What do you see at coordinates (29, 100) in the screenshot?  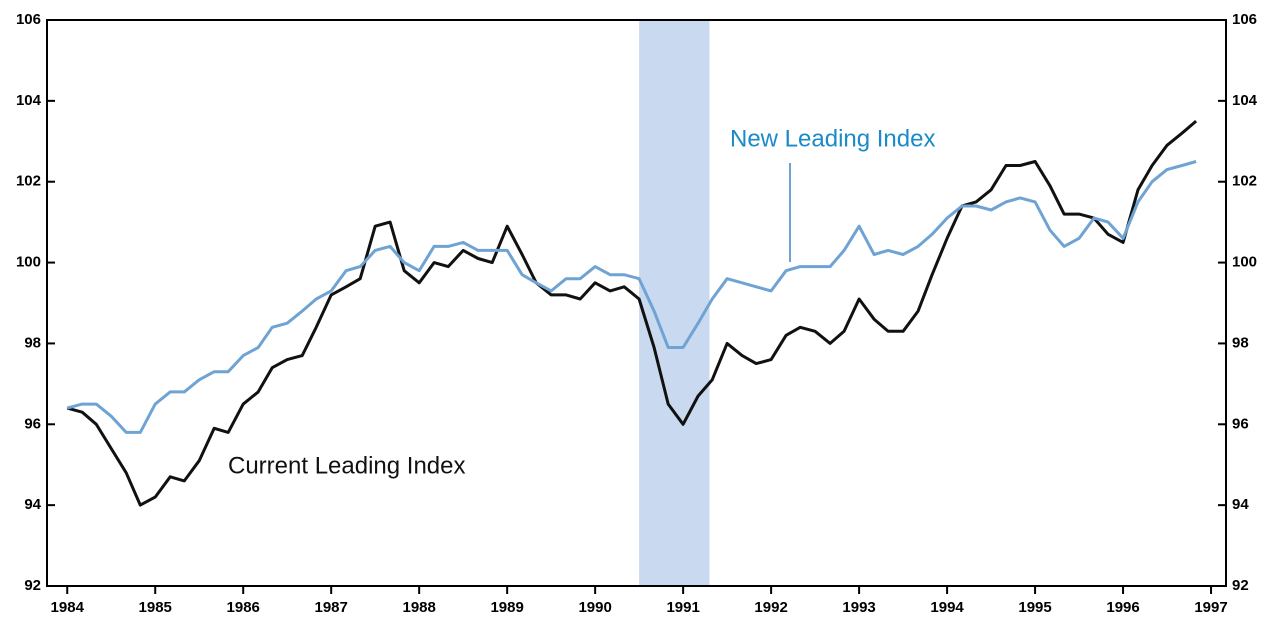 I see `y-tick-label: 104` at bounding box center [29, 100].